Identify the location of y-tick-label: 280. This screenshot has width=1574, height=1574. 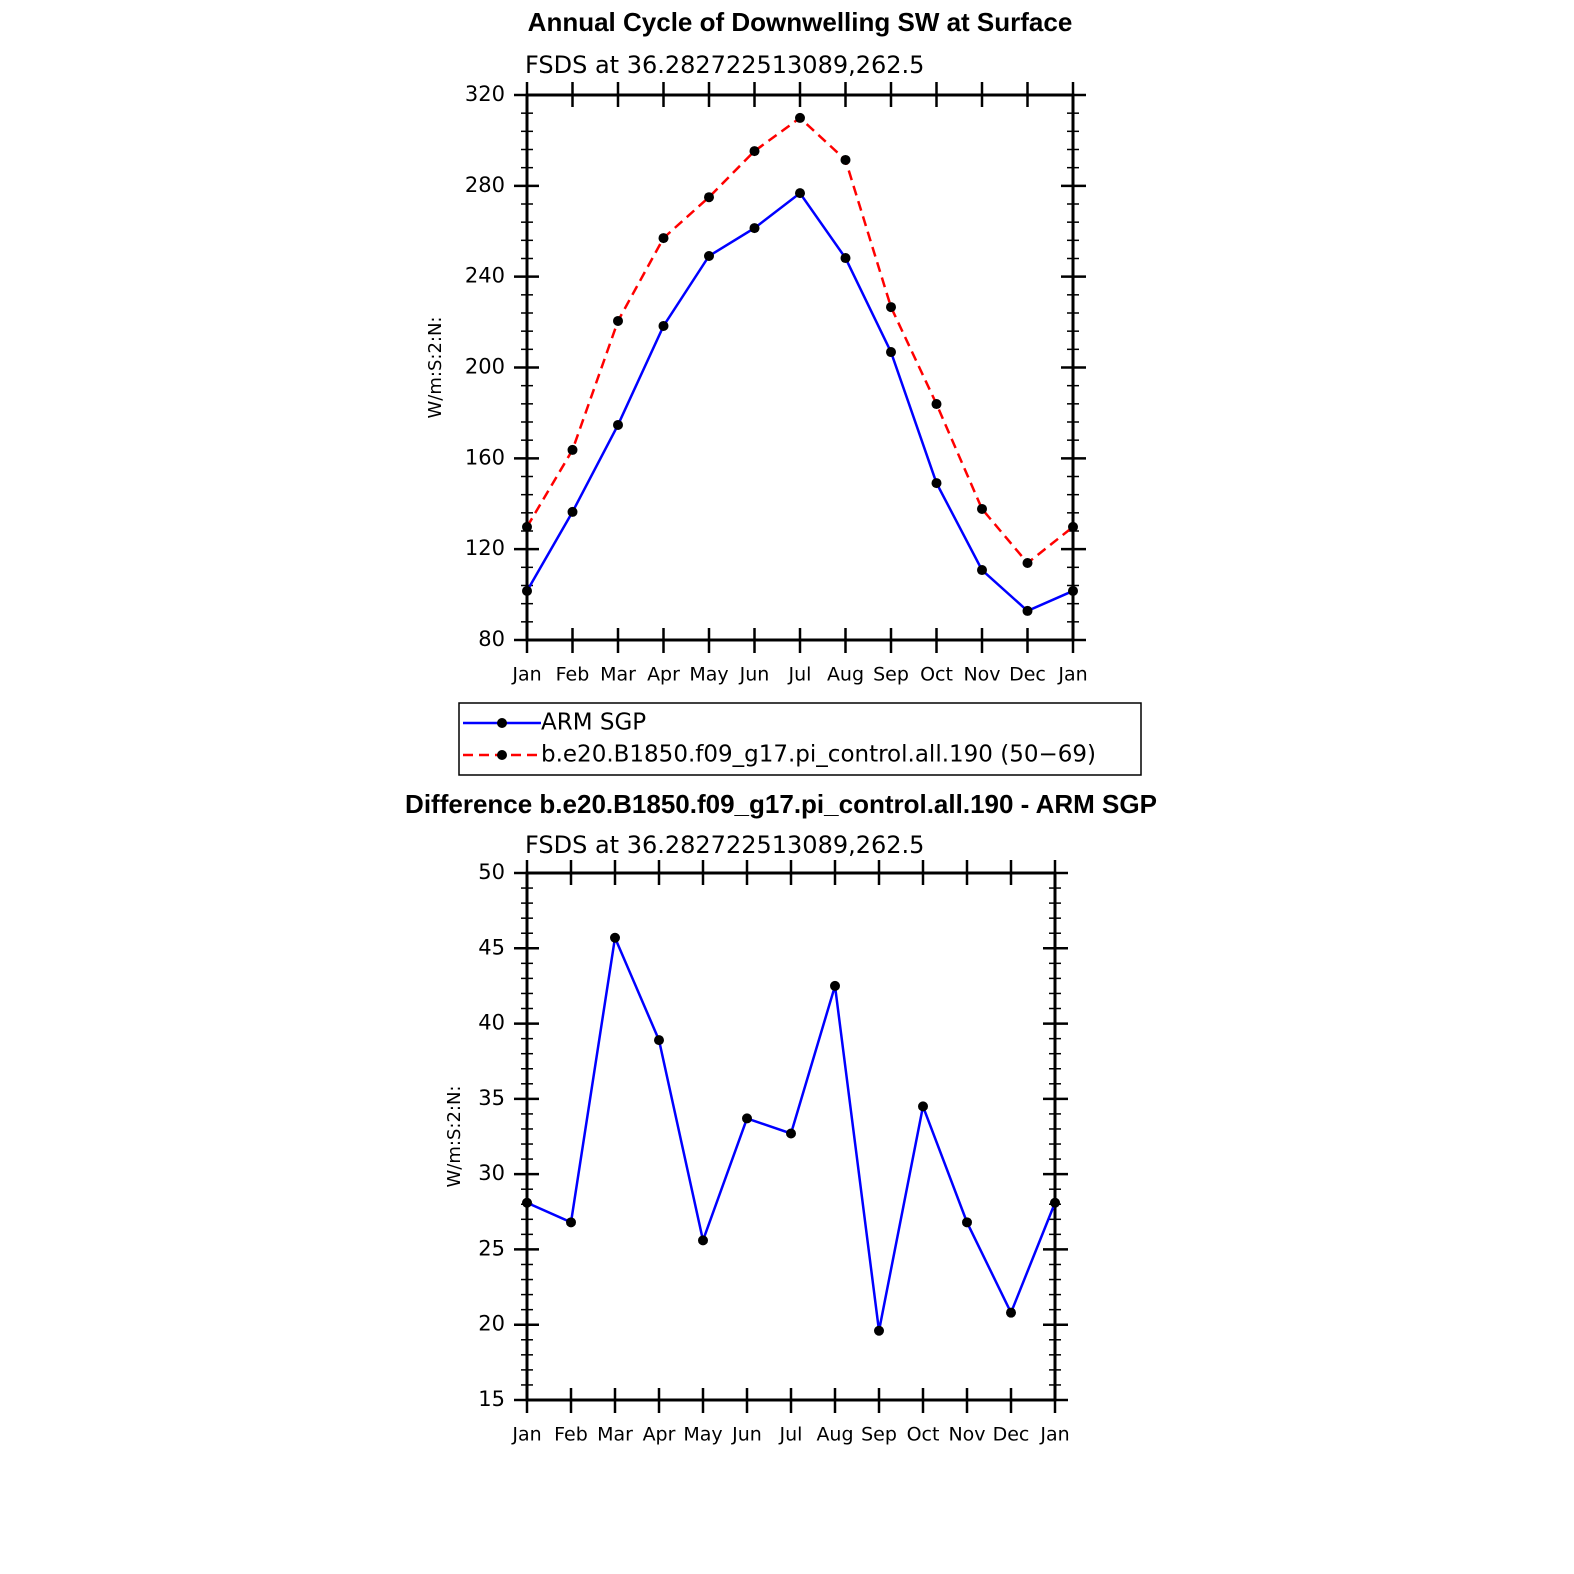
(485, 185).